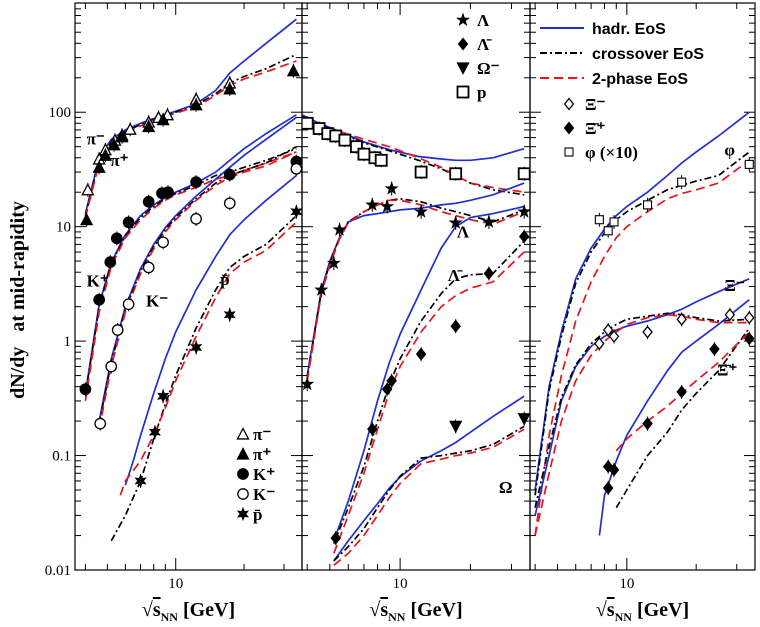 The image size is (760, 627). Describe the element at coordinates (674, 197) in the screenshot. I see `series-square-open-small` at that location.